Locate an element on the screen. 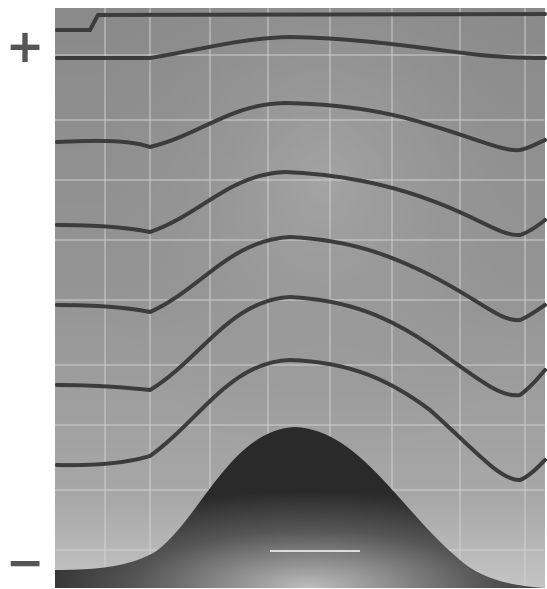 The height and width of the screenshot is (589, 547). minus-label: − is located at coordinates (25, 562).